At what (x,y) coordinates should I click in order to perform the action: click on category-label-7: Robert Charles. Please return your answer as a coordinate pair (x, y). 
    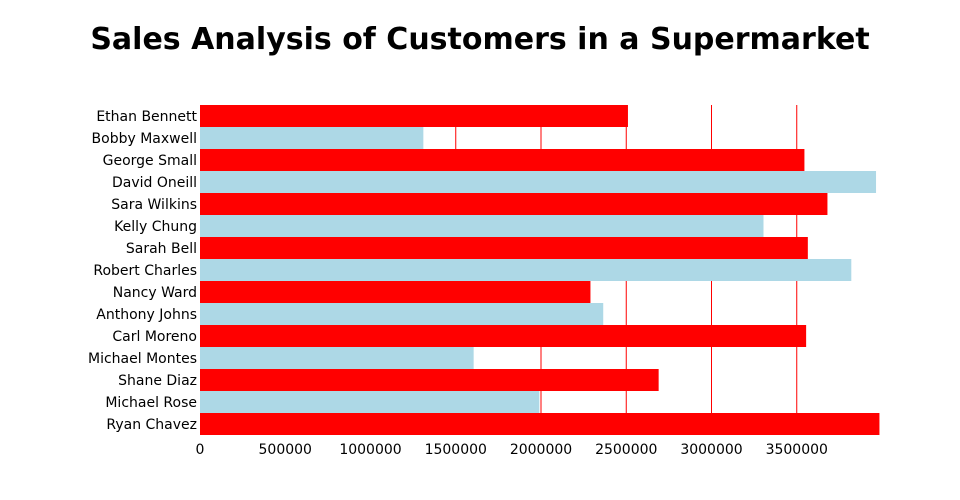
    Looking at the image, I should click on (145, 271).